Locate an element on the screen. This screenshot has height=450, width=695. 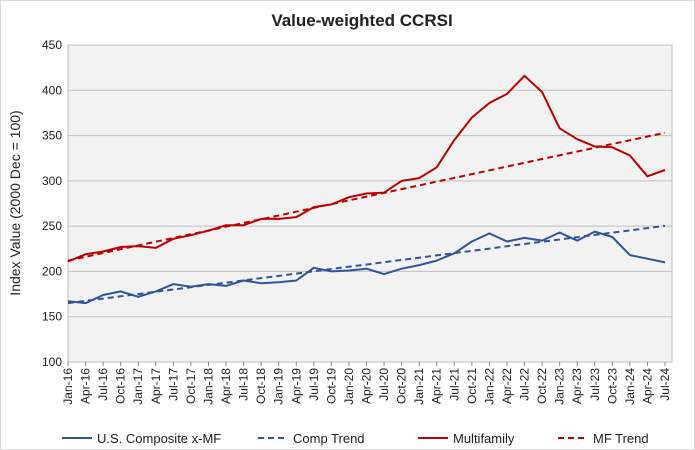
x-tick-label: Apr-17 is located at coordinates (156, 386).